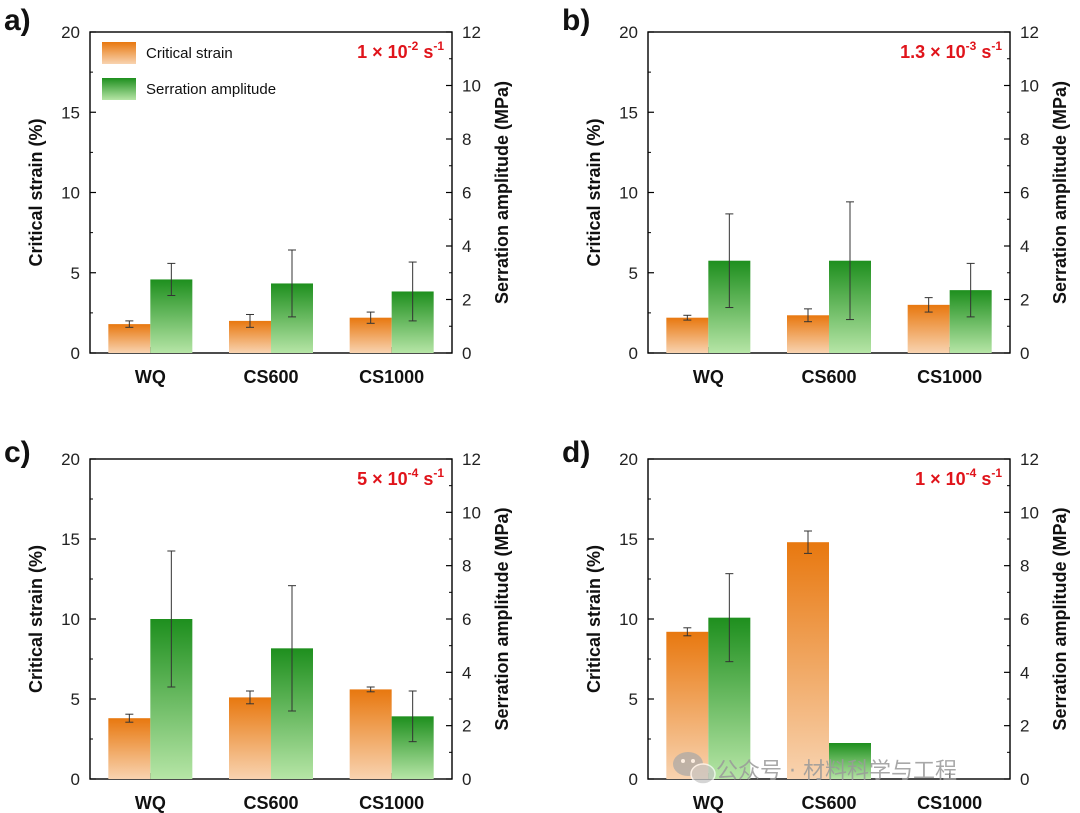  Describe the element at coordinates (576, 20) in the screenshot. I see `panel-label: b)` at that location.